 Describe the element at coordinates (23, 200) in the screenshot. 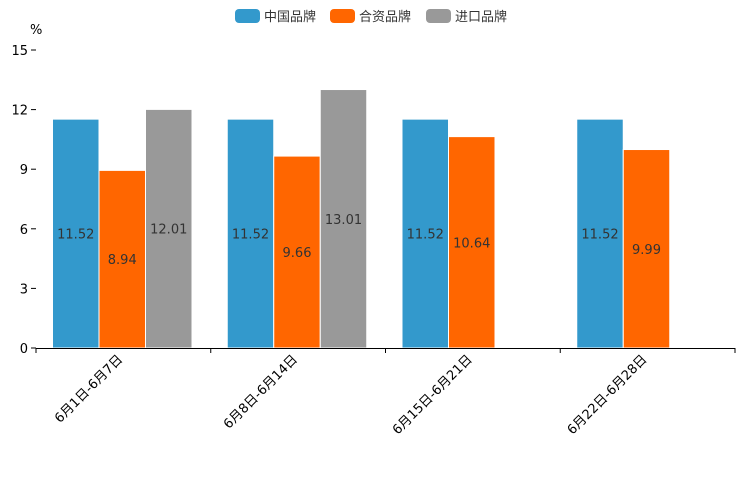

I see `y-axis: 0 3 6 9 12 15` at that location.